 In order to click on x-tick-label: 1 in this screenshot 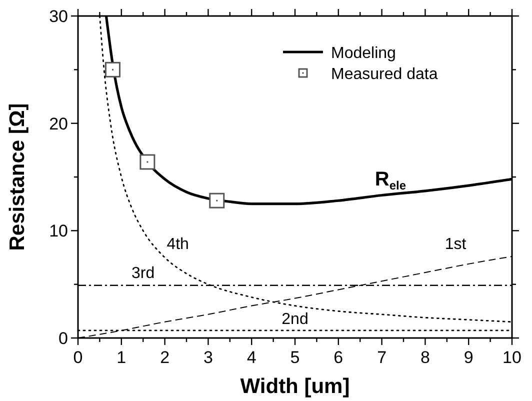, I will do `click(121, 357)`.